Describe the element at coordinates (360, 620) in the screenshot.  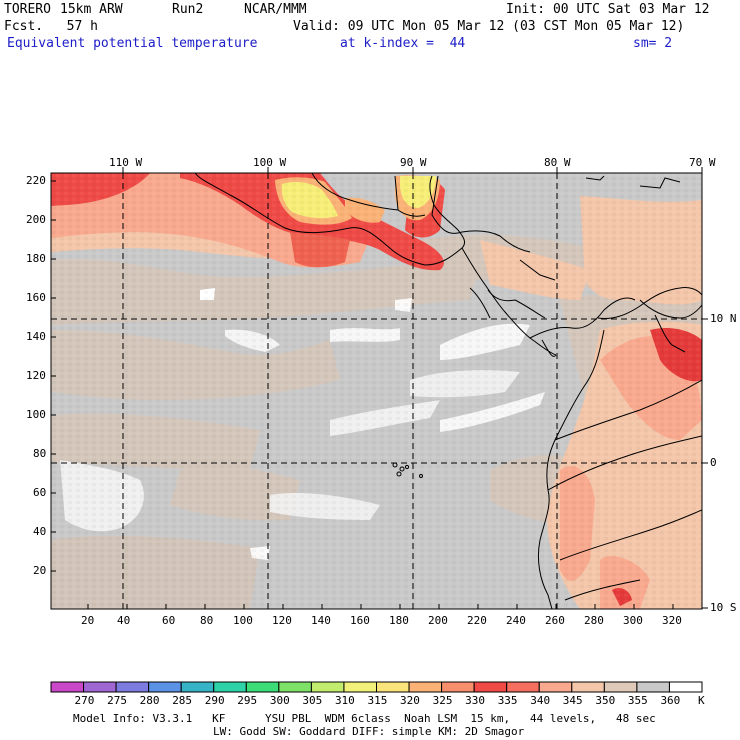
I see `x-tick-label: 160` at that location.